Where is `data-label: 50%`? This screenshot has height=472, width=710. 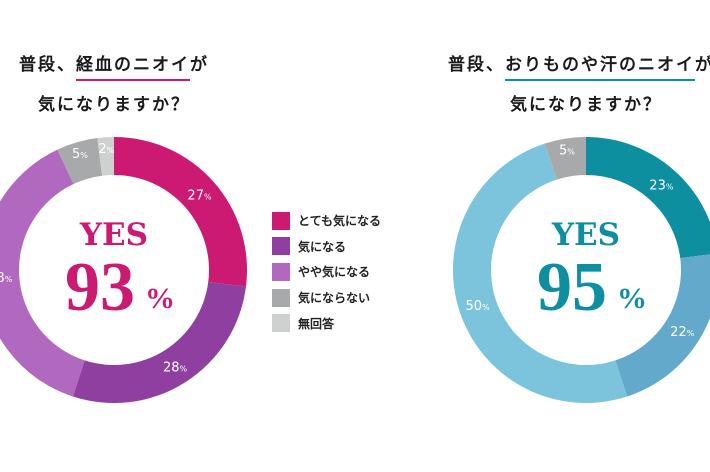
data-label: 50% is located at coordinates (478, 306).